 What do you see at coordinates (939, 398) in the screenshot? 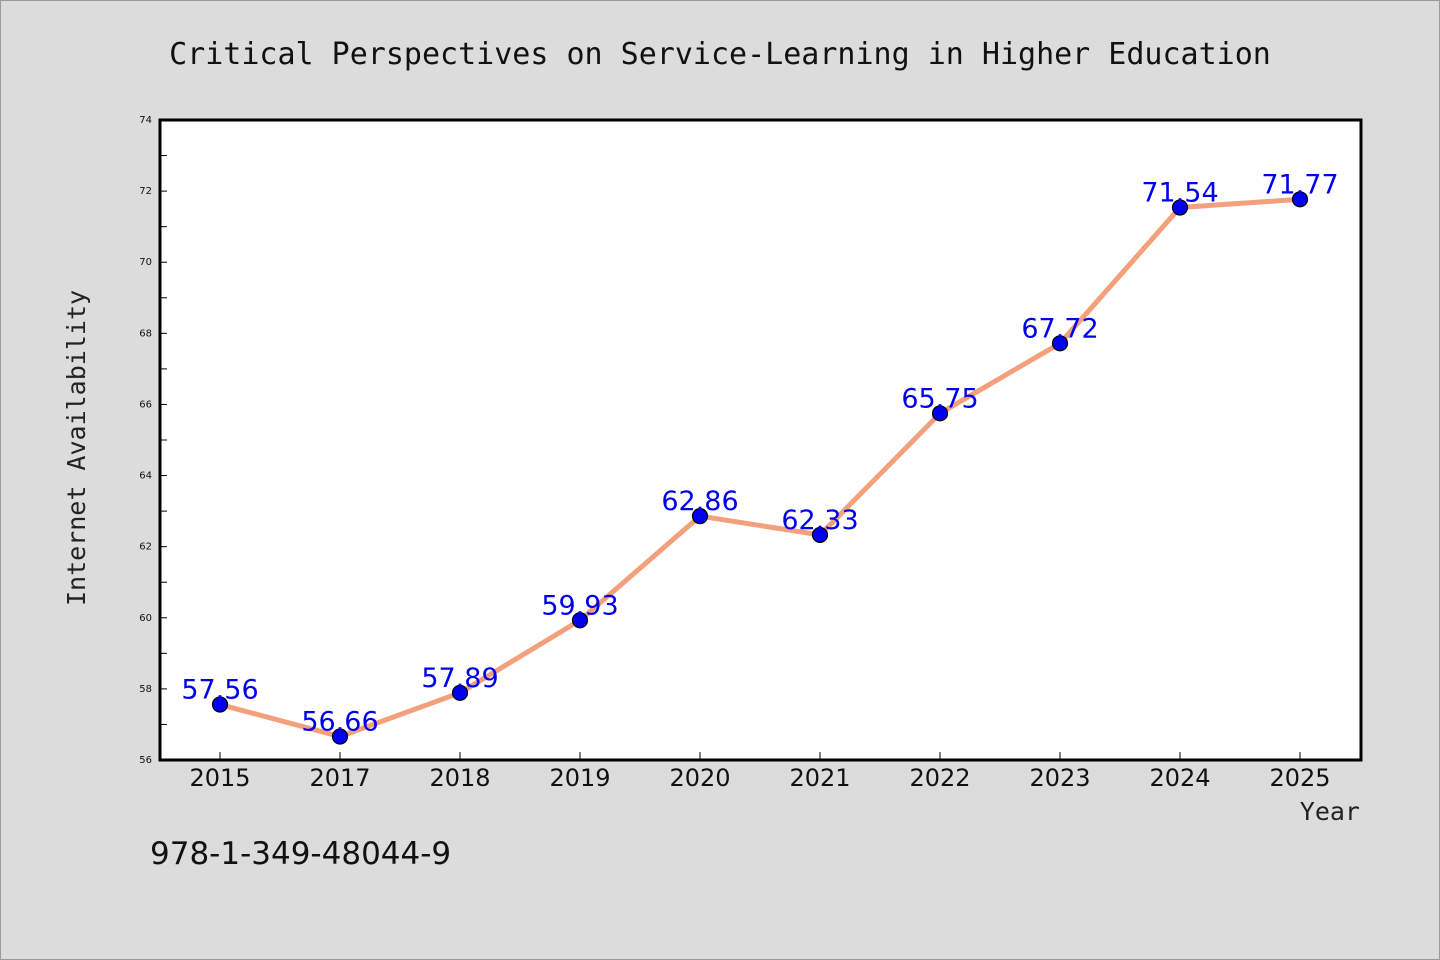
I see `data-label: 65.75` at bounding box center [939, 398].